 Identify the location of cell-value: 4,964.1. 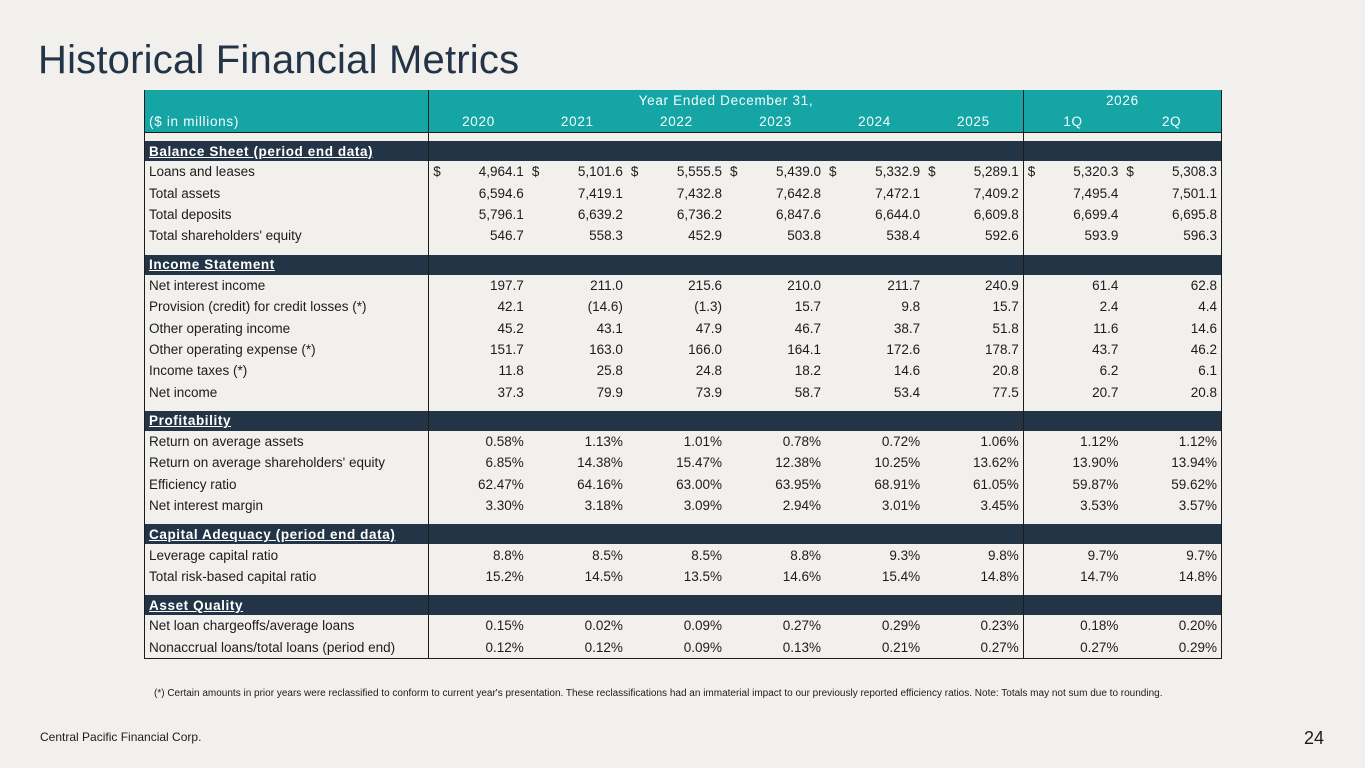
(501, 172).